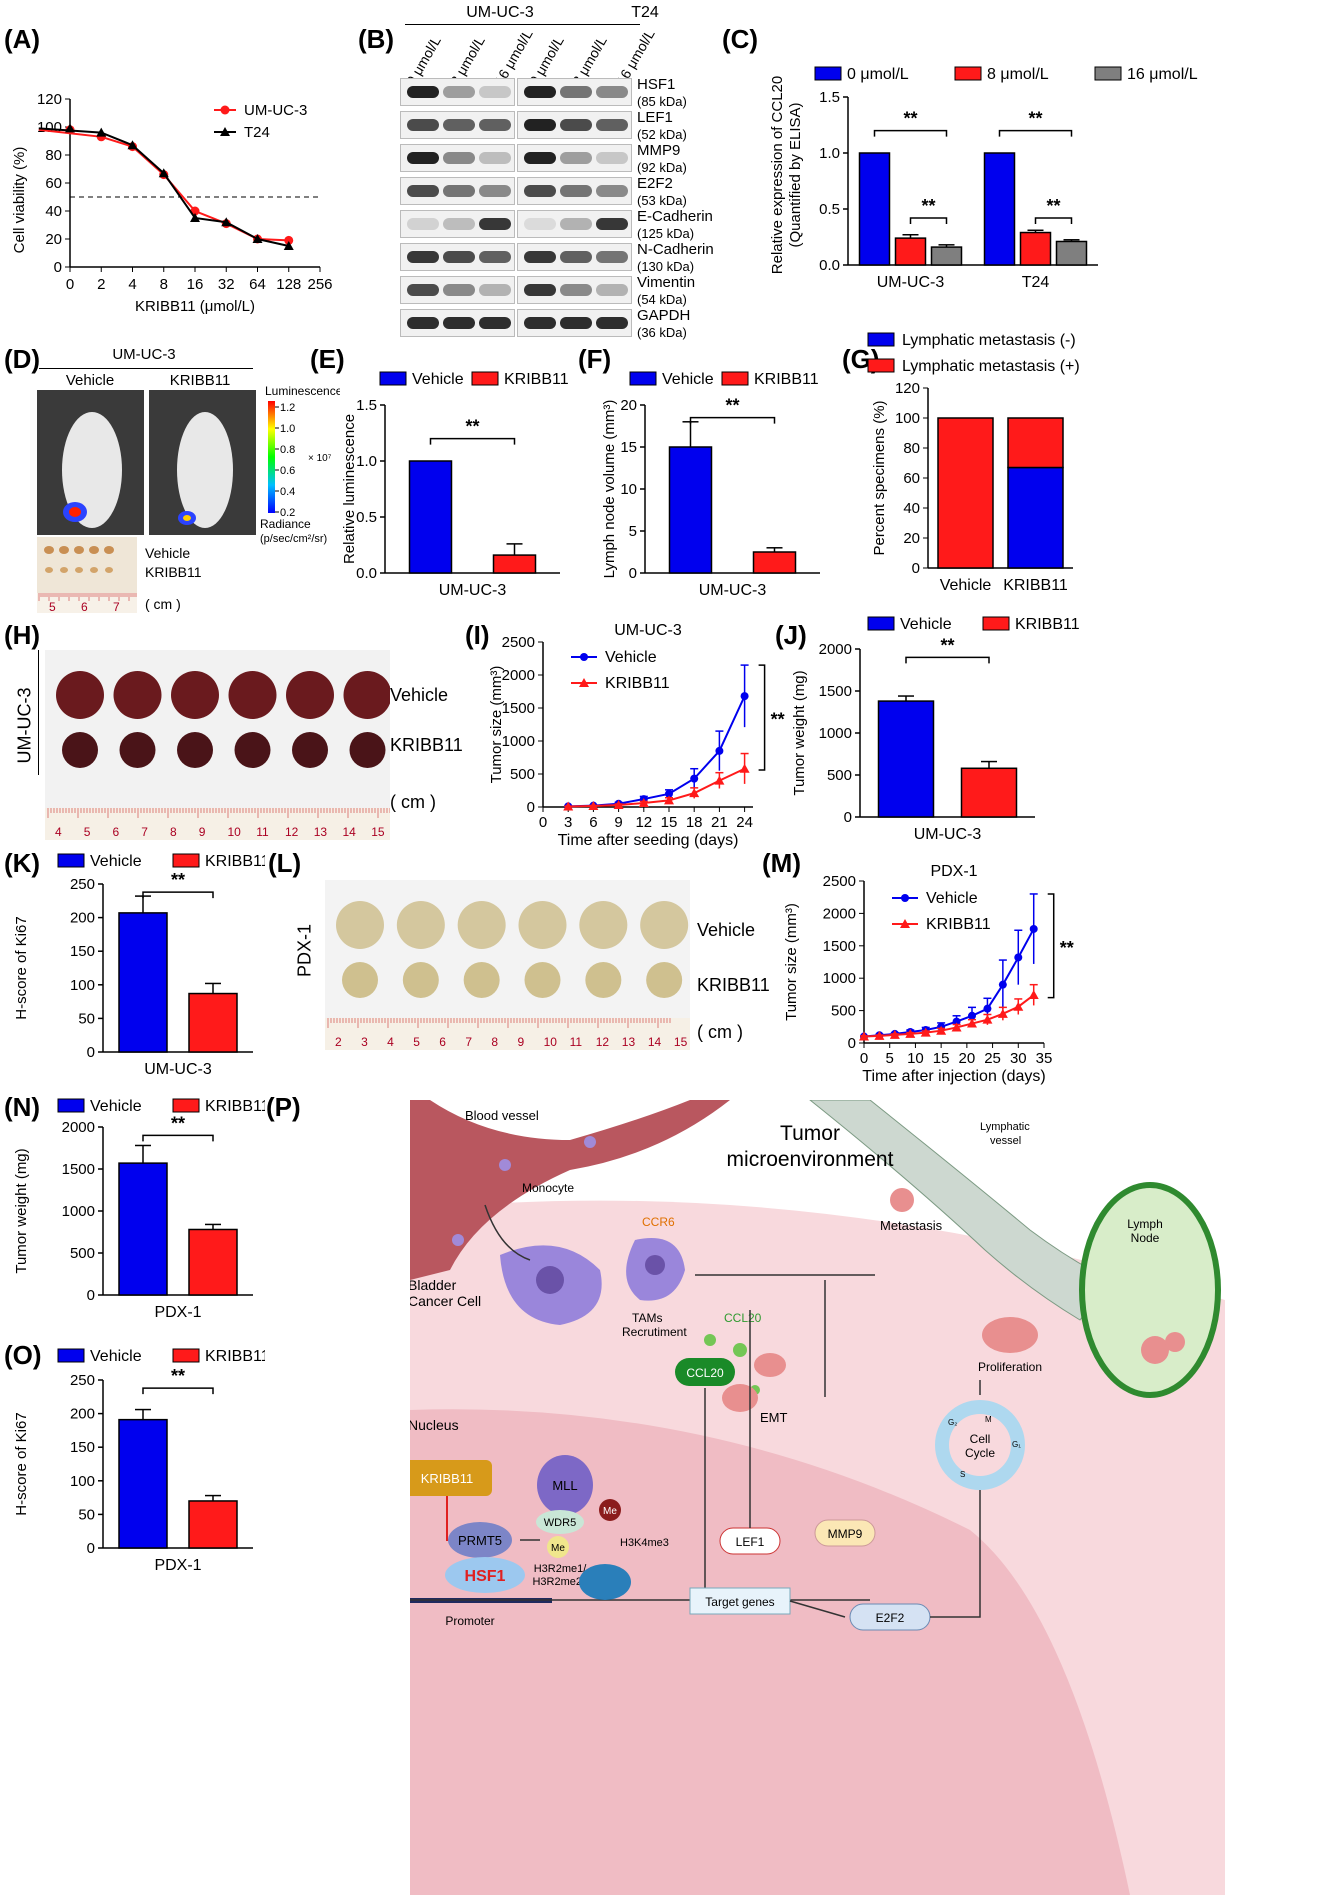  Describe the element at coordinates (177, 1312) in the screenshot. I see `category-label-n: PDX-1` at that location.